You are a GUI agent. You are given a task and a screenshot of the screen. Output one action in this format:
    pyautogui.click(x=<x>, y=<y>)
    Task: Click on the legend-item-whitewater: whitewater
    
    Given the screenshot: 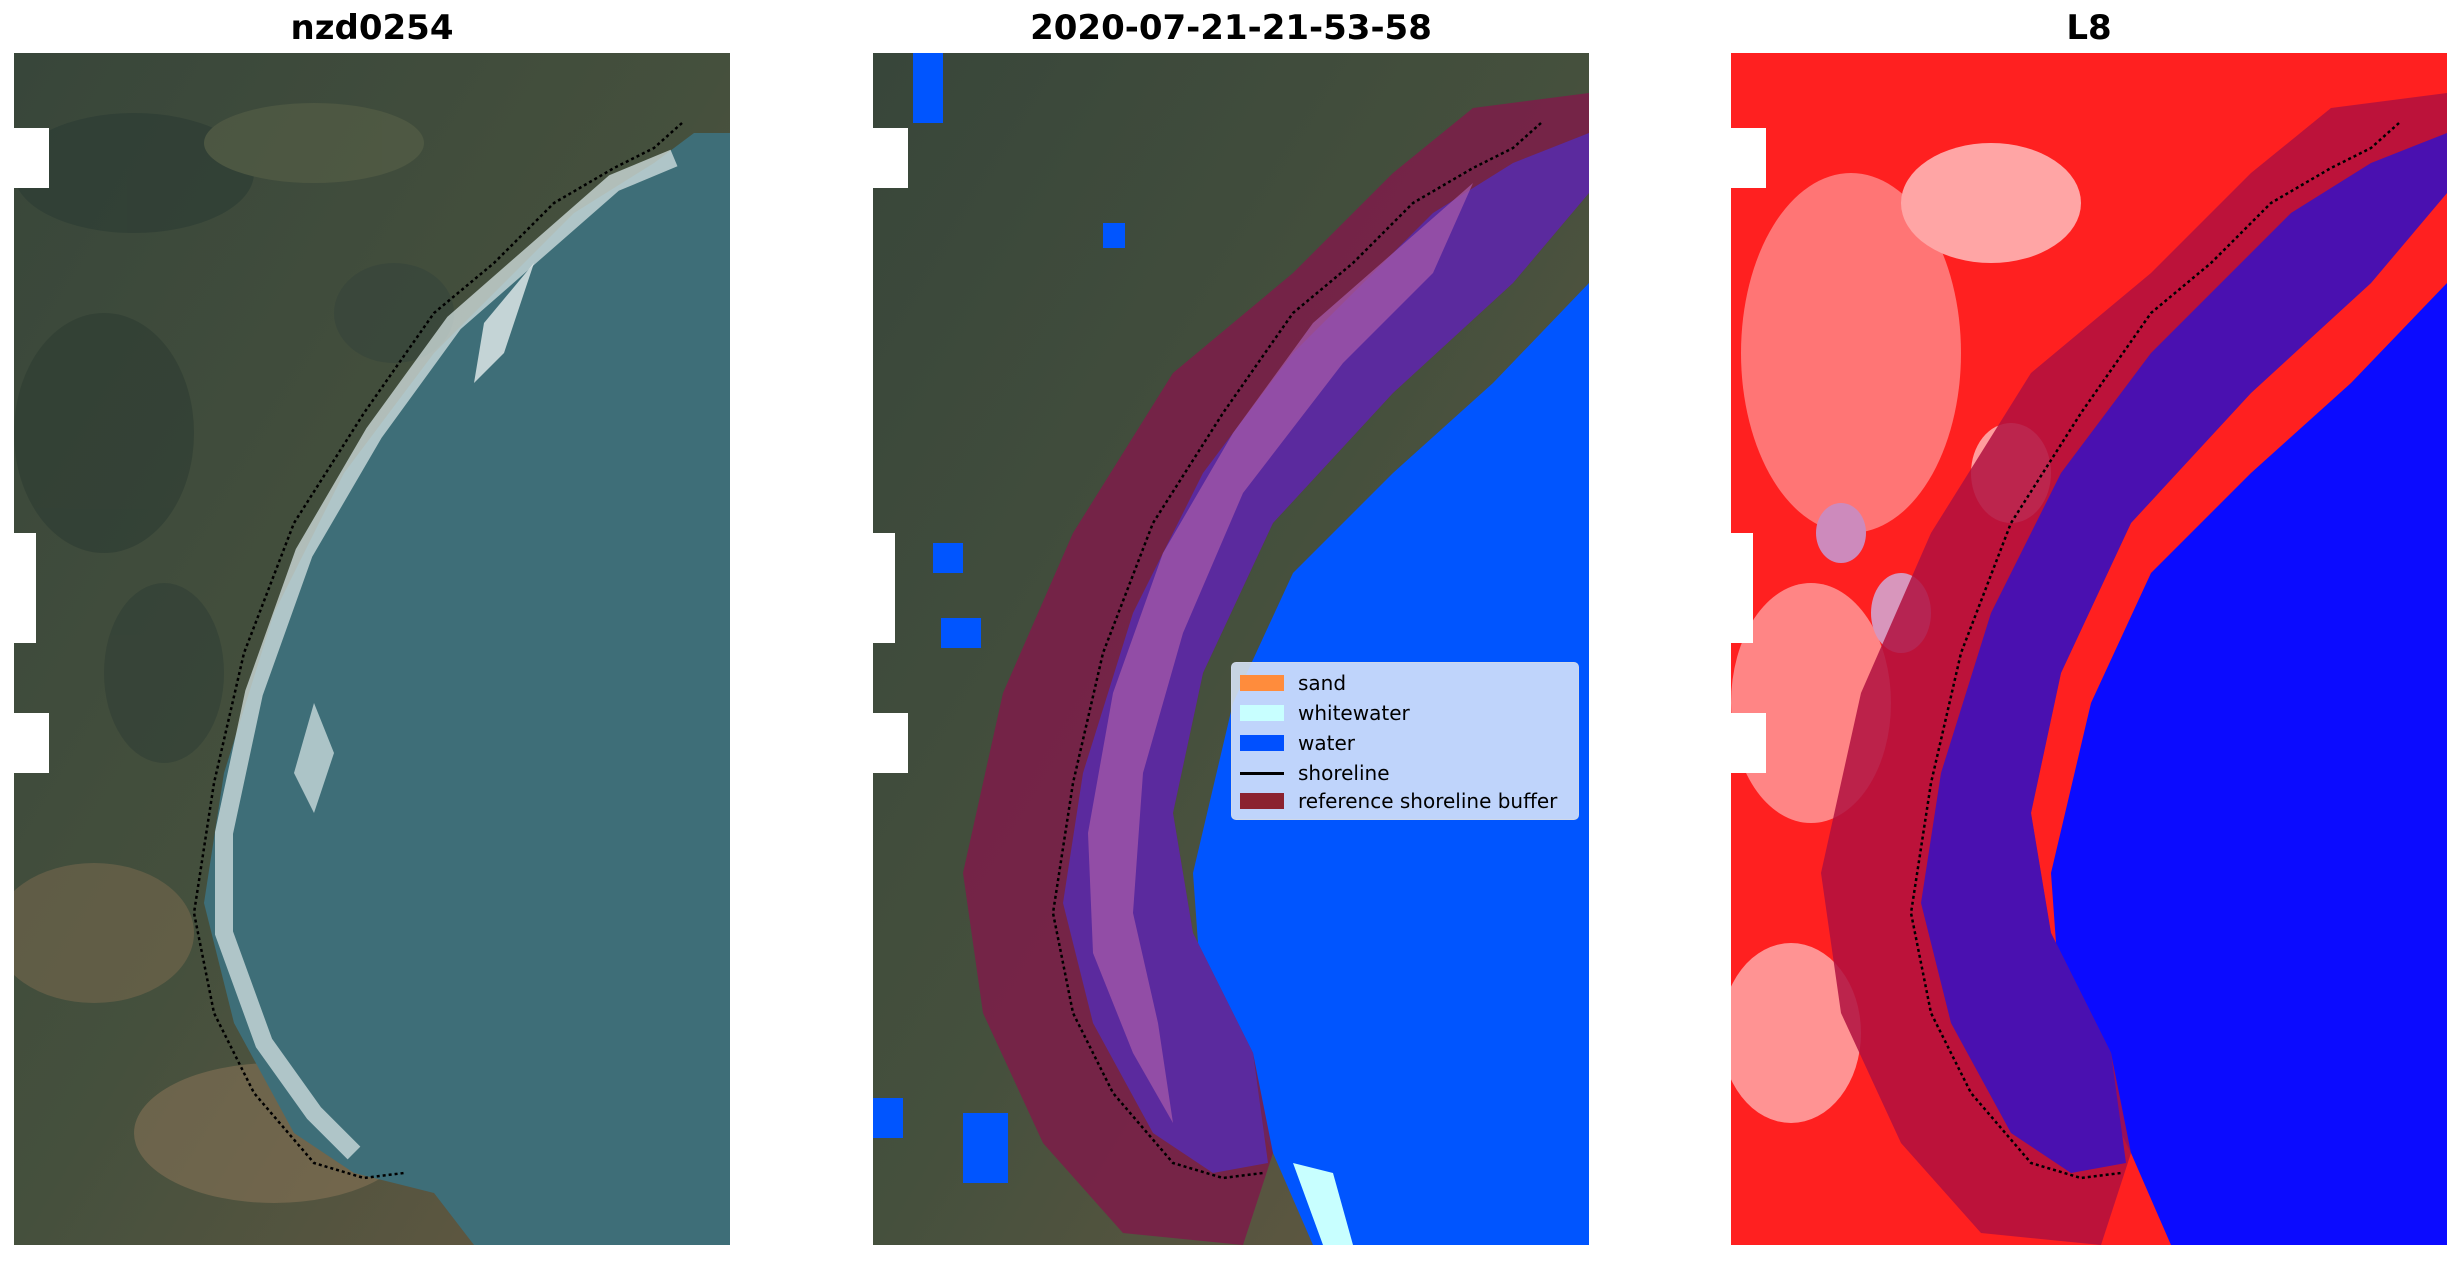 What is the action you would take?
    pyautogui.click(x=1325, y=713)
    